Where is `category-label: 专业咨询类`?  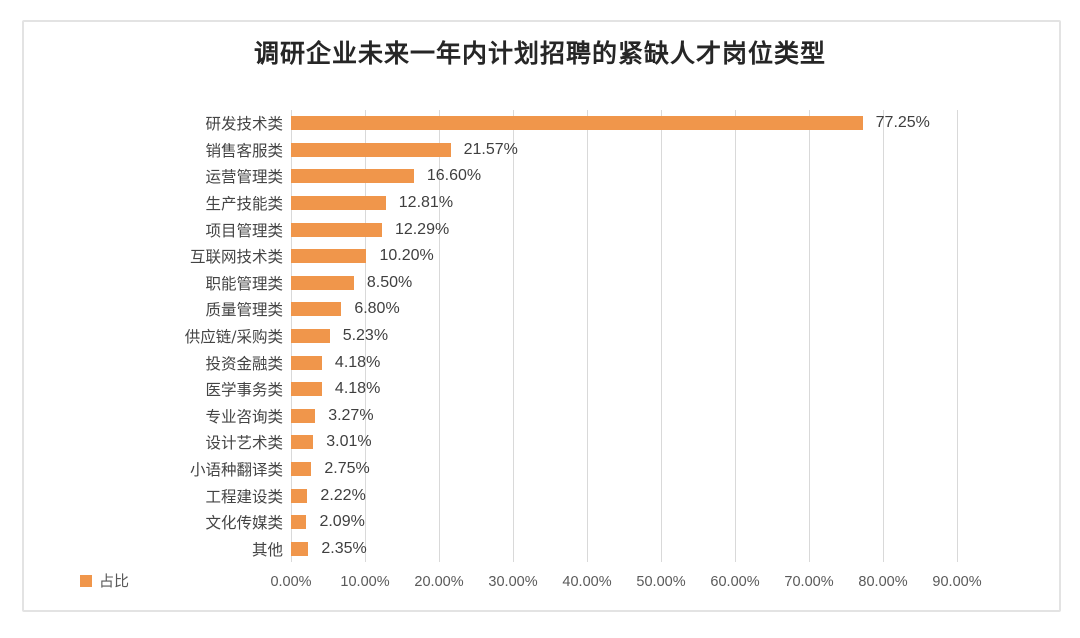
category-label: 专业咨询类 is located at coordinates (244, 416).